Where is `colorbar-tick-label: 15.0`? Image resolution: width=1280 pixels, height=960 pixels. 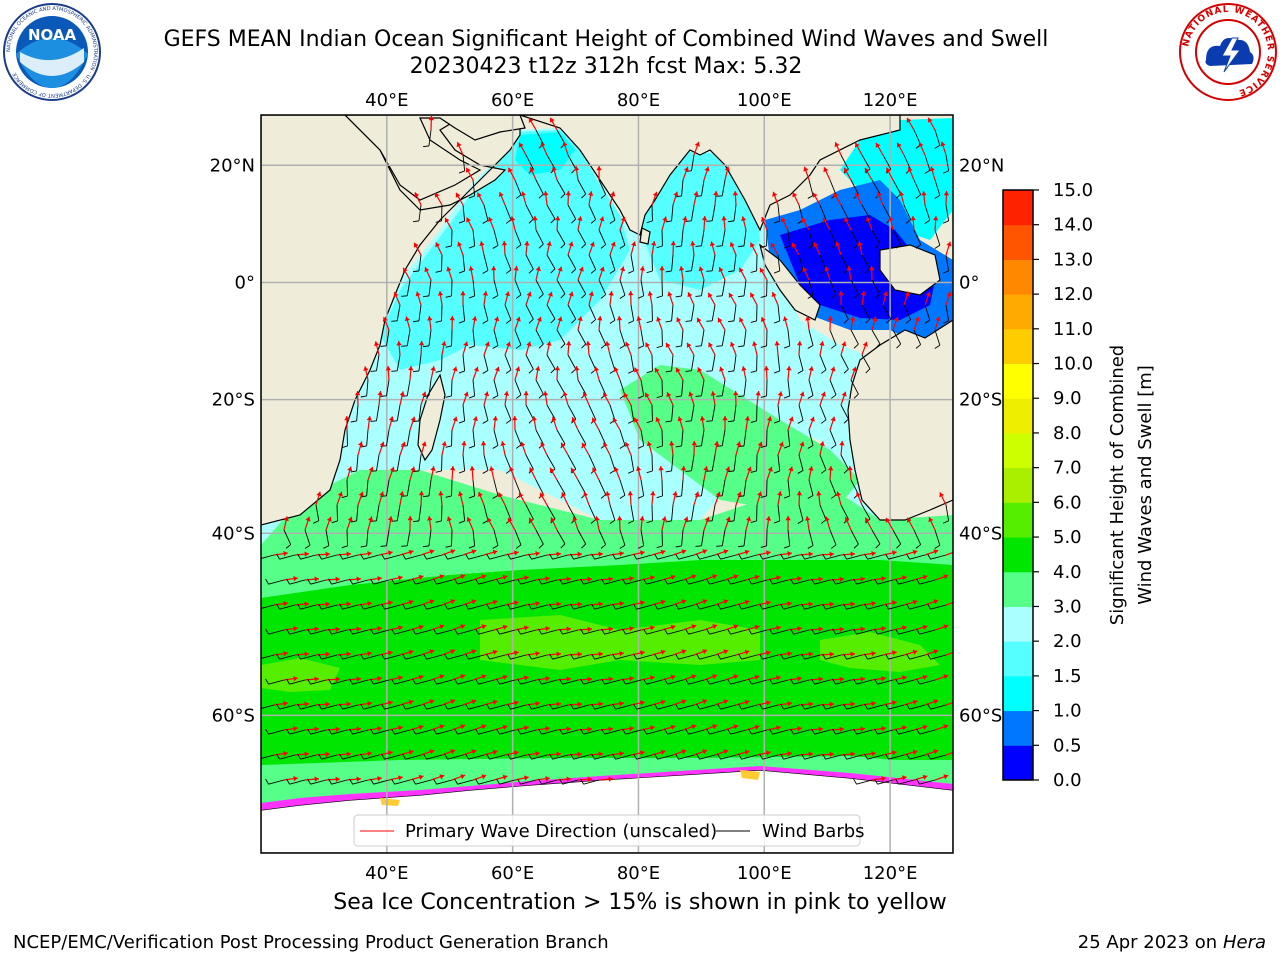
colorbar-tick-label: 15.0 is located at coordinates (1073, 190).